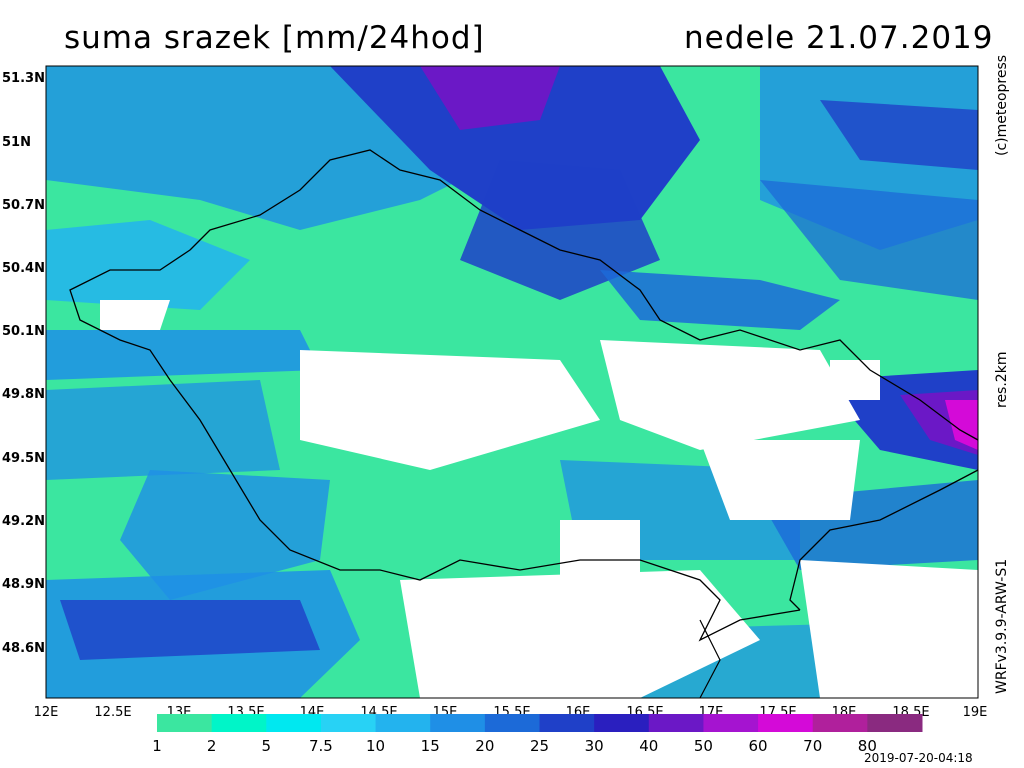 Image resolution: width=1024 pixels, height=768 pixels. What do you see at coordinates (839, 38) in the screenshot?
I see `forecast-date: nedele 21.07.2019` at bounding box center [839, 38].